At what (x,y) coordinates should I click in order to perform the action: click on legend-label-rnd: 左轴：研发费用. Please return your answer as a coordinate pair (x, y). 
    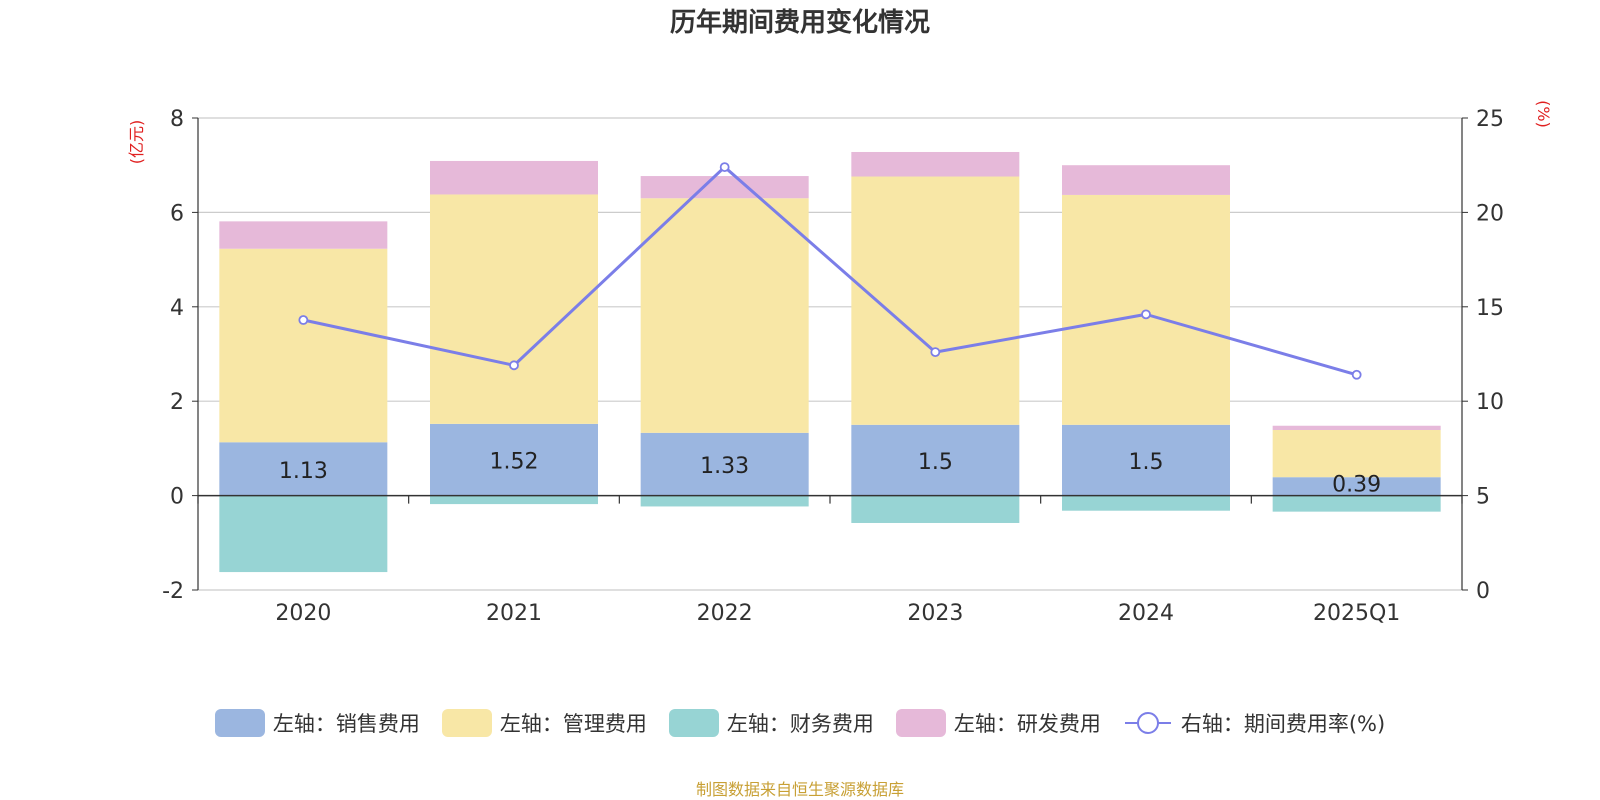
    Looking at the image, I should click on (1027, 724).